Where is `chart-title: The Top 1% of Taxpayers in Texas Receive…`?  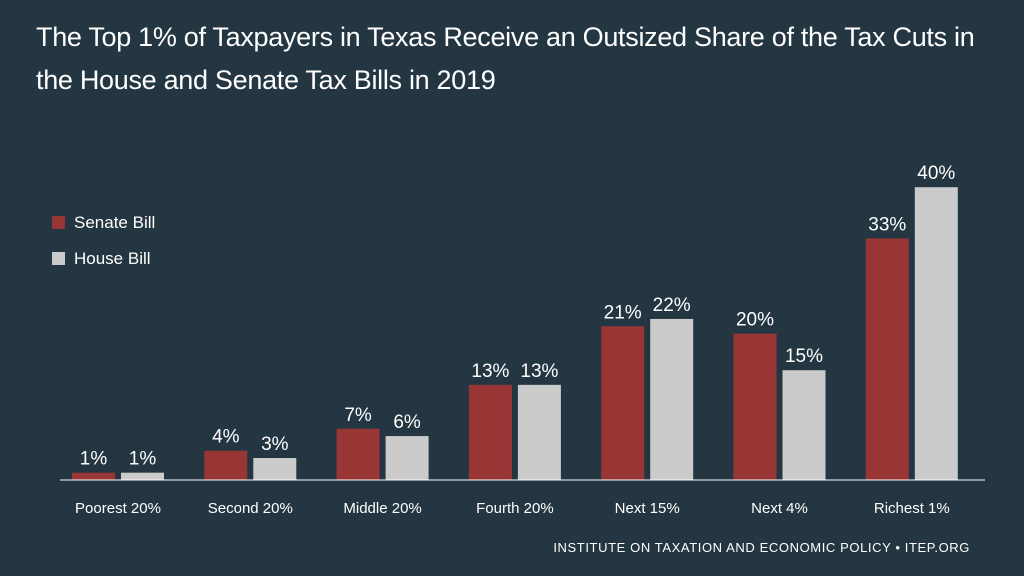
chart-title: The Top 1% of Taxpayers in Texas Receive… is located at coordinates (505, 58).